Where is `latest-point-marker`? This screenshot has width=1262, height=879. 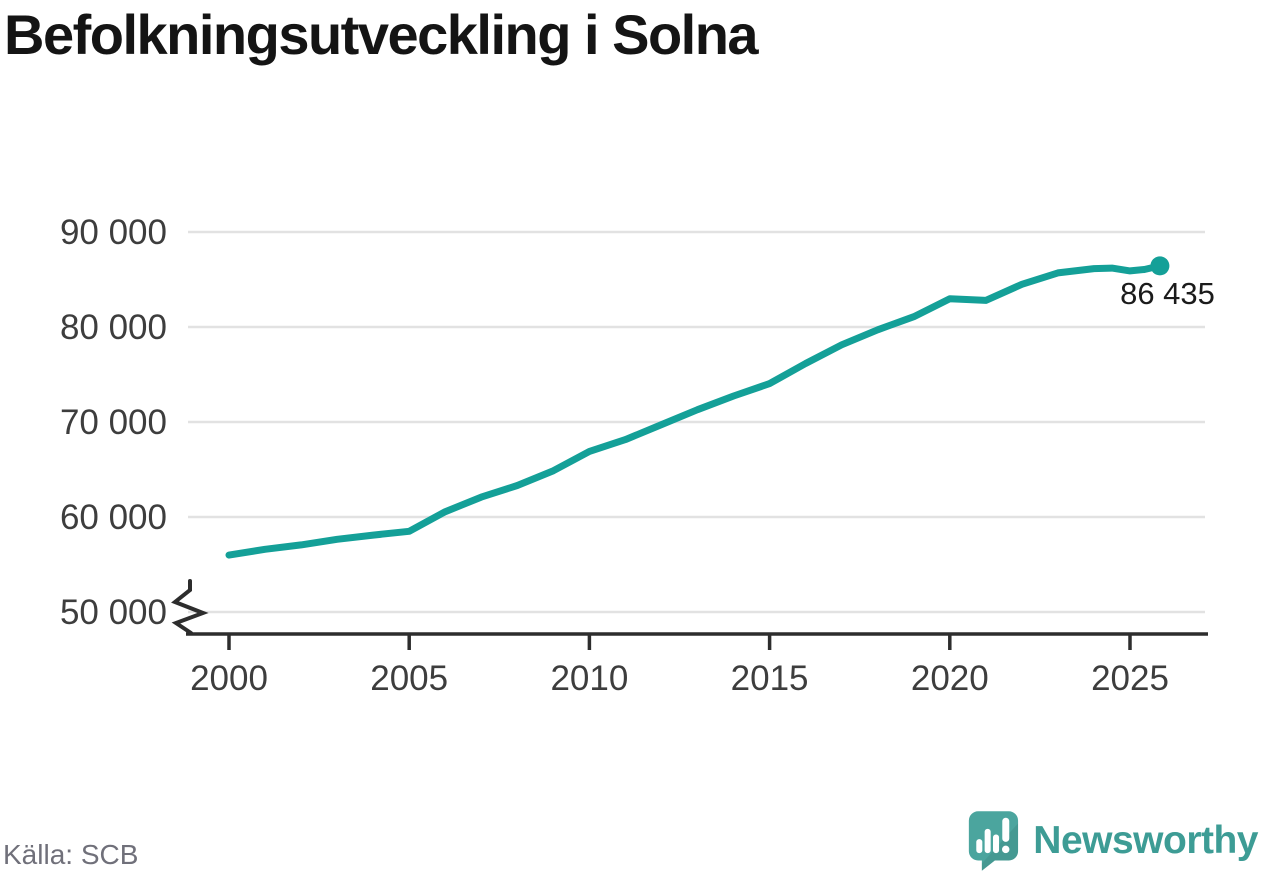 latest-point-marker is located at coordinates (1160, 266).